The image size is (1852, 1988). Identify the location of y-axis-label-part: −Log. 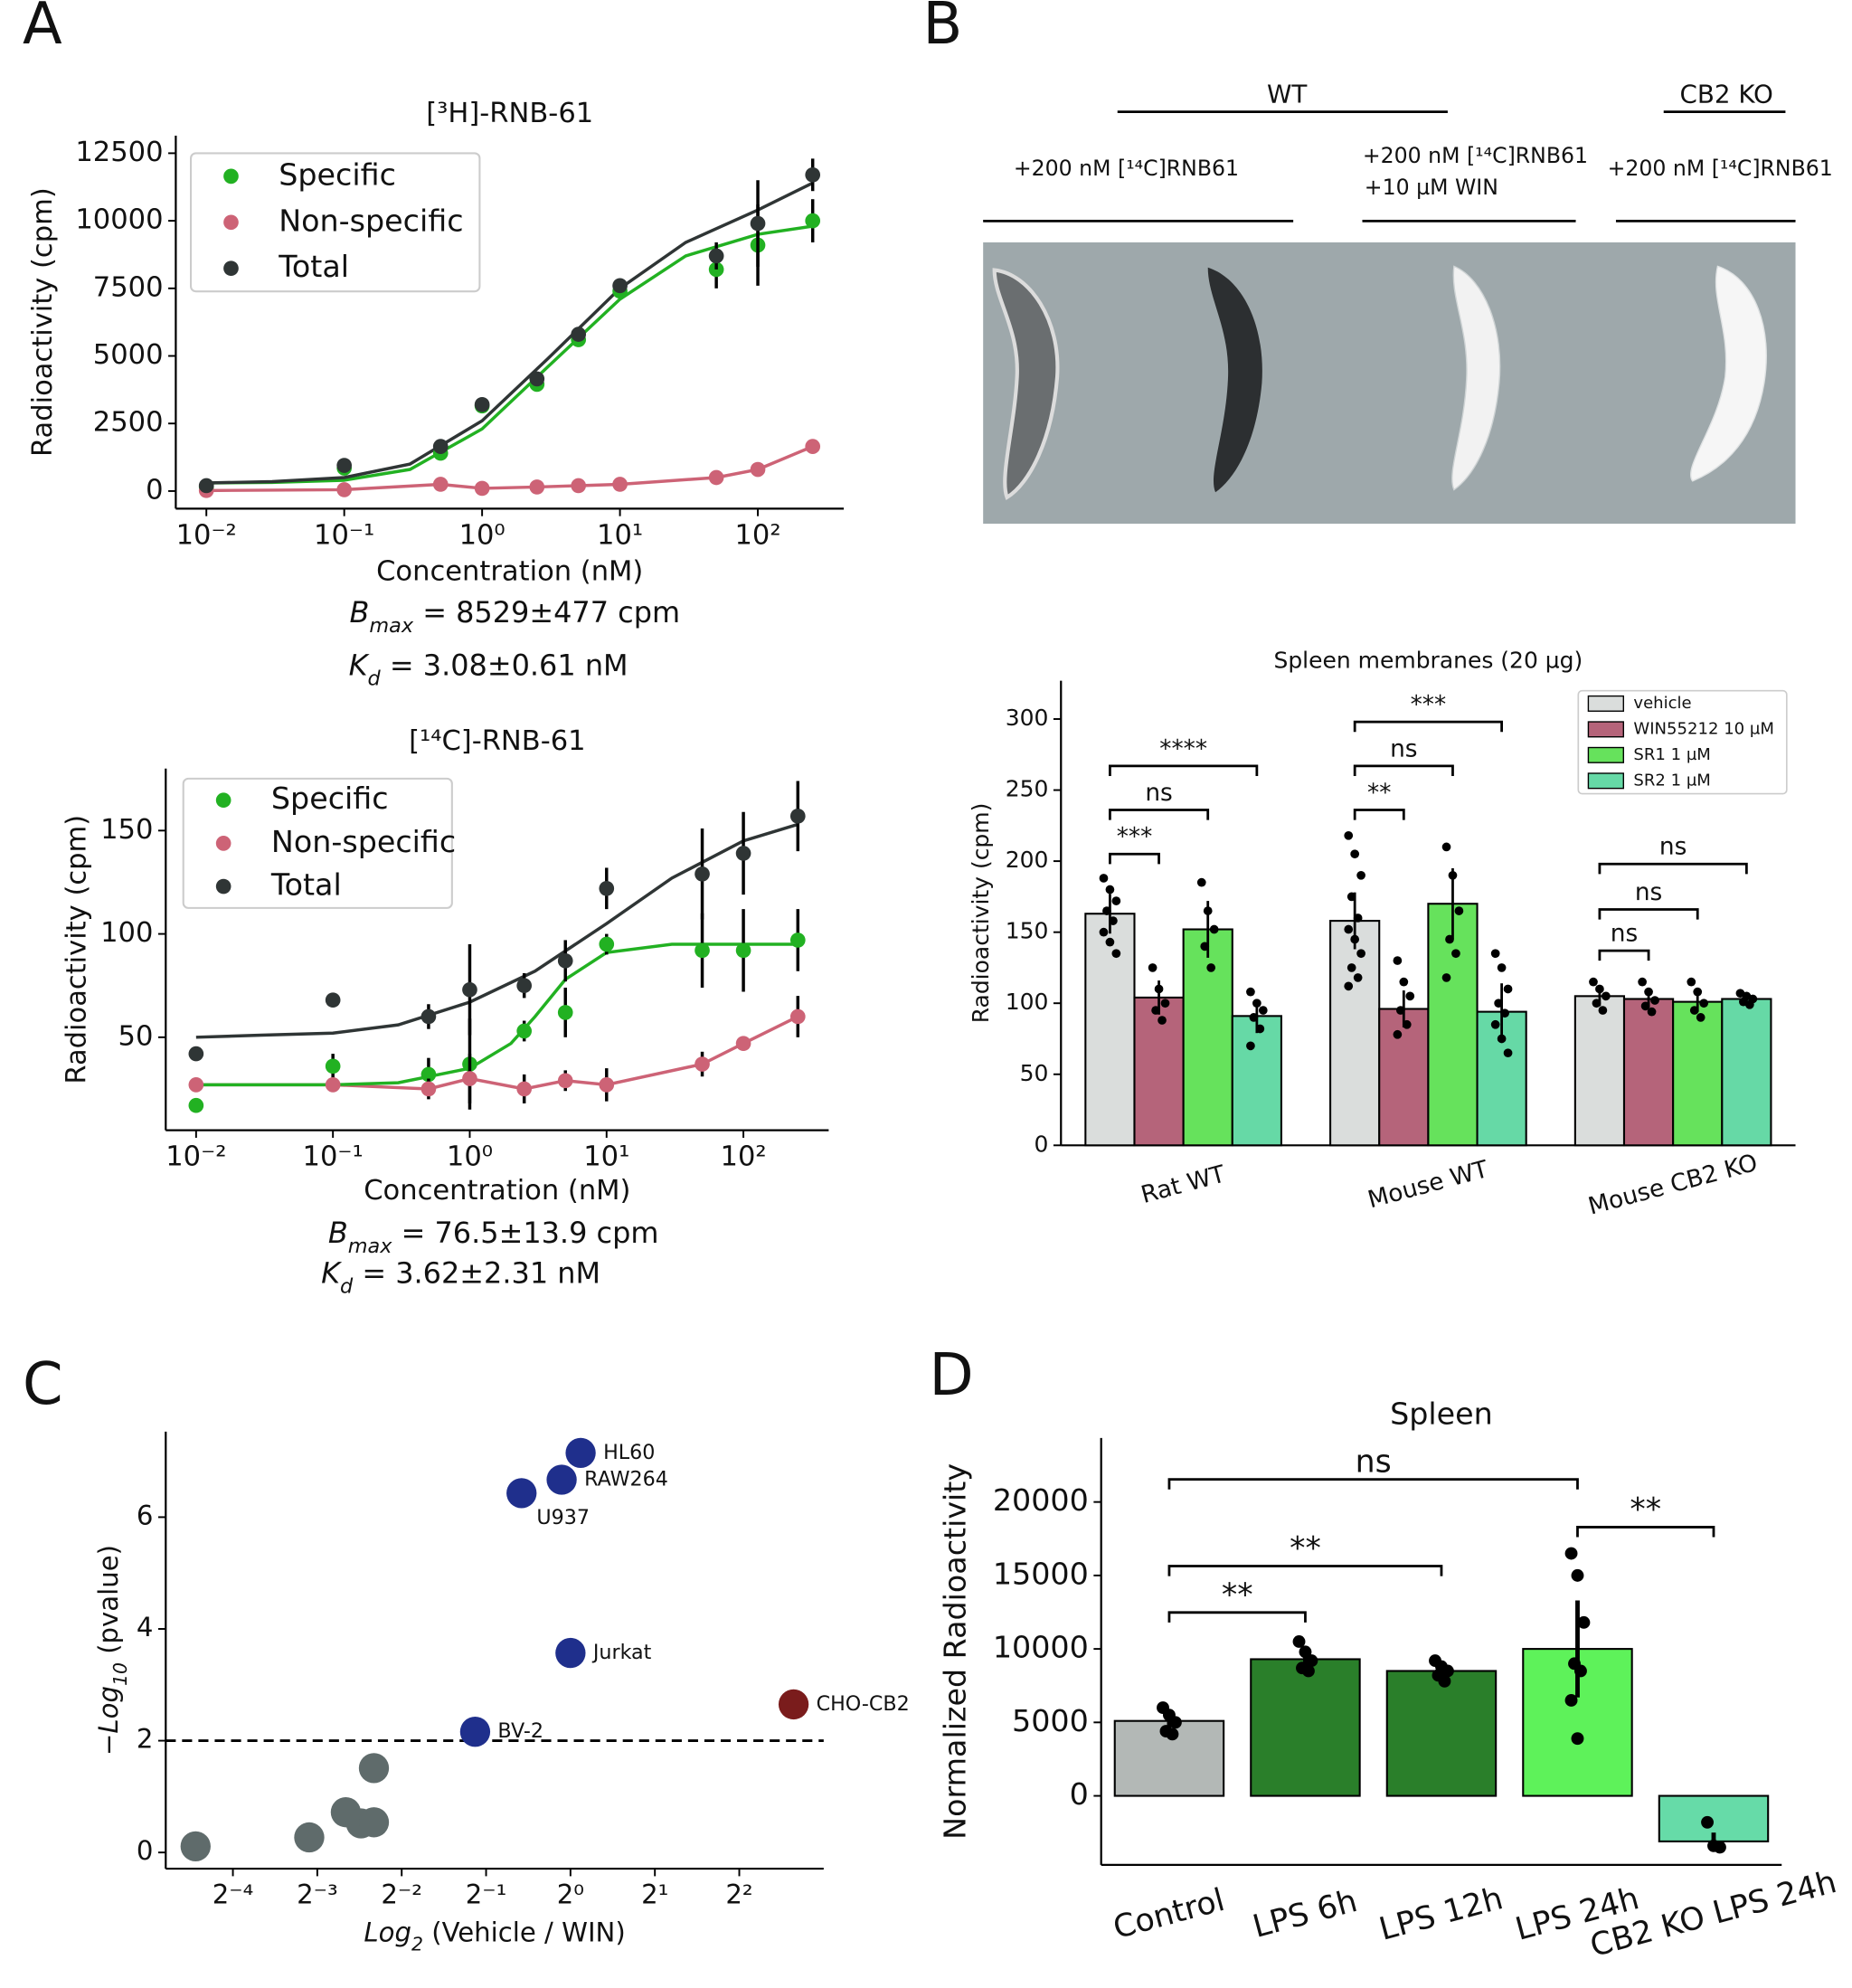
(109, 1721).